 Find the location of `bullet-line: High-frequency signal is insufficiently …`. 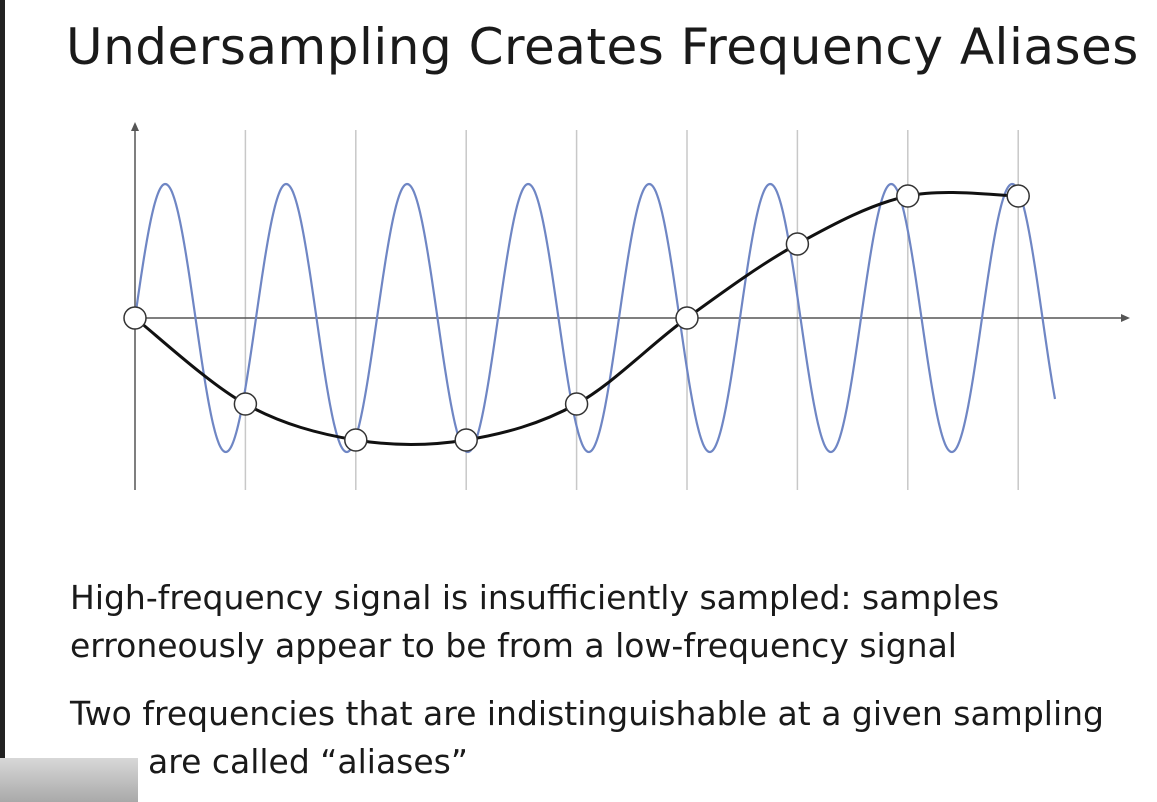

bullet-line: High-frequency signal is insufficiently … is located at coordinates (535, 597).